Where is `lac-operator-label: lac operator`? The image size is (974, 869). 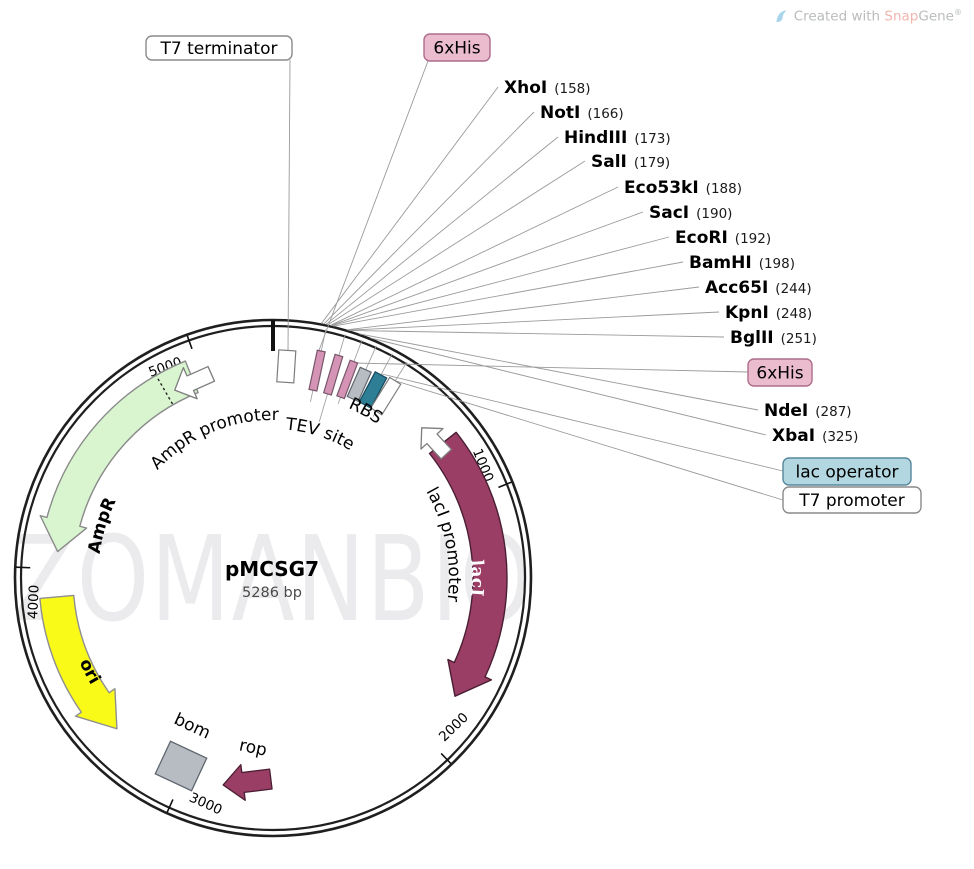
lac-operator-label: lac operator is located at coordinates (846, 473).